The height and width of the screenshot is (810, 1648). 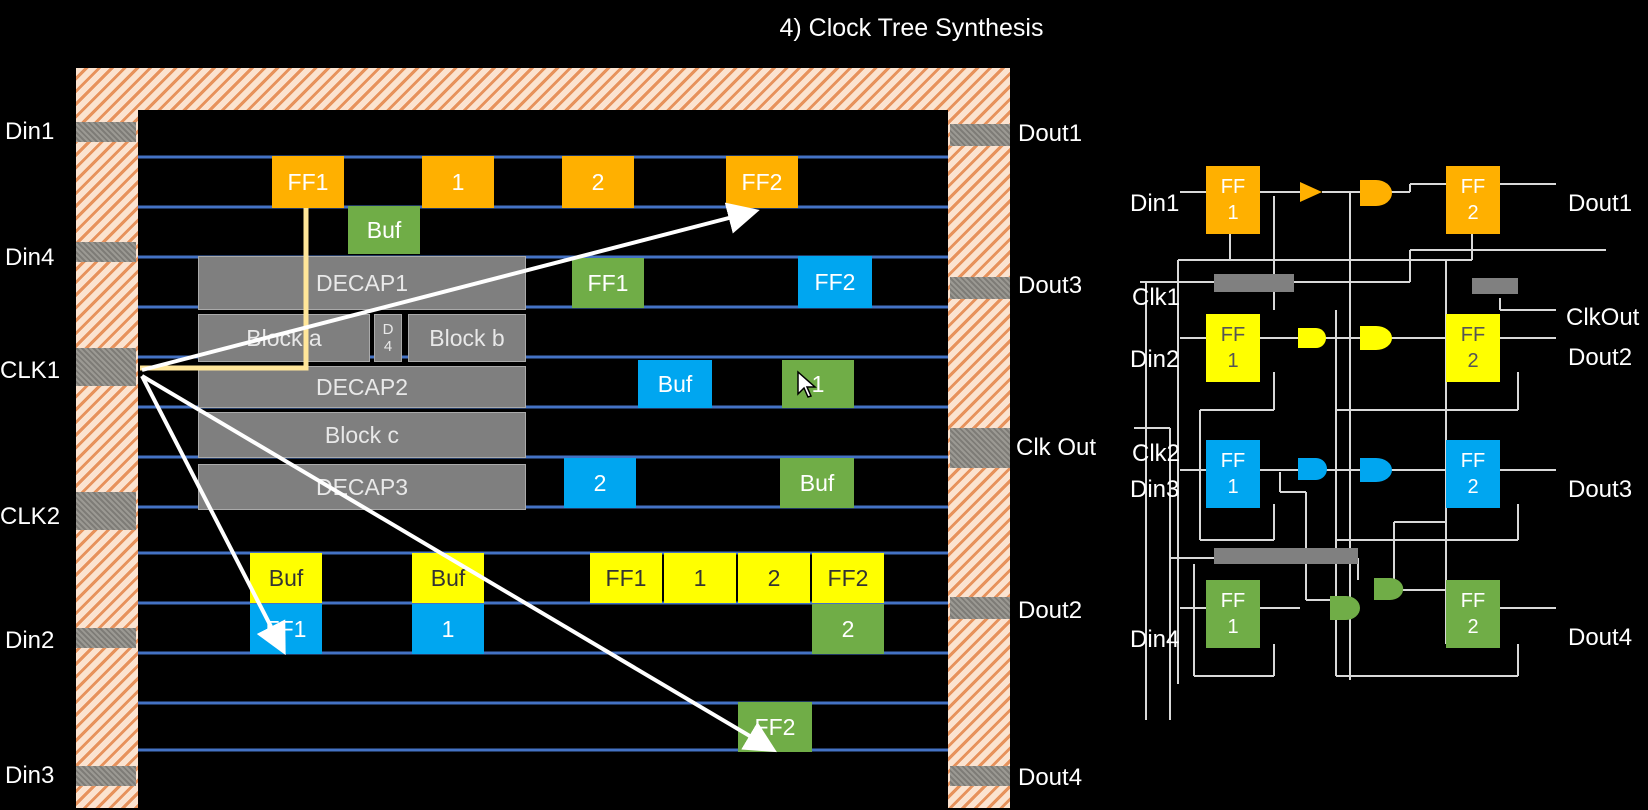 I want to click on pad-clk2, so click(x=106, y=511).